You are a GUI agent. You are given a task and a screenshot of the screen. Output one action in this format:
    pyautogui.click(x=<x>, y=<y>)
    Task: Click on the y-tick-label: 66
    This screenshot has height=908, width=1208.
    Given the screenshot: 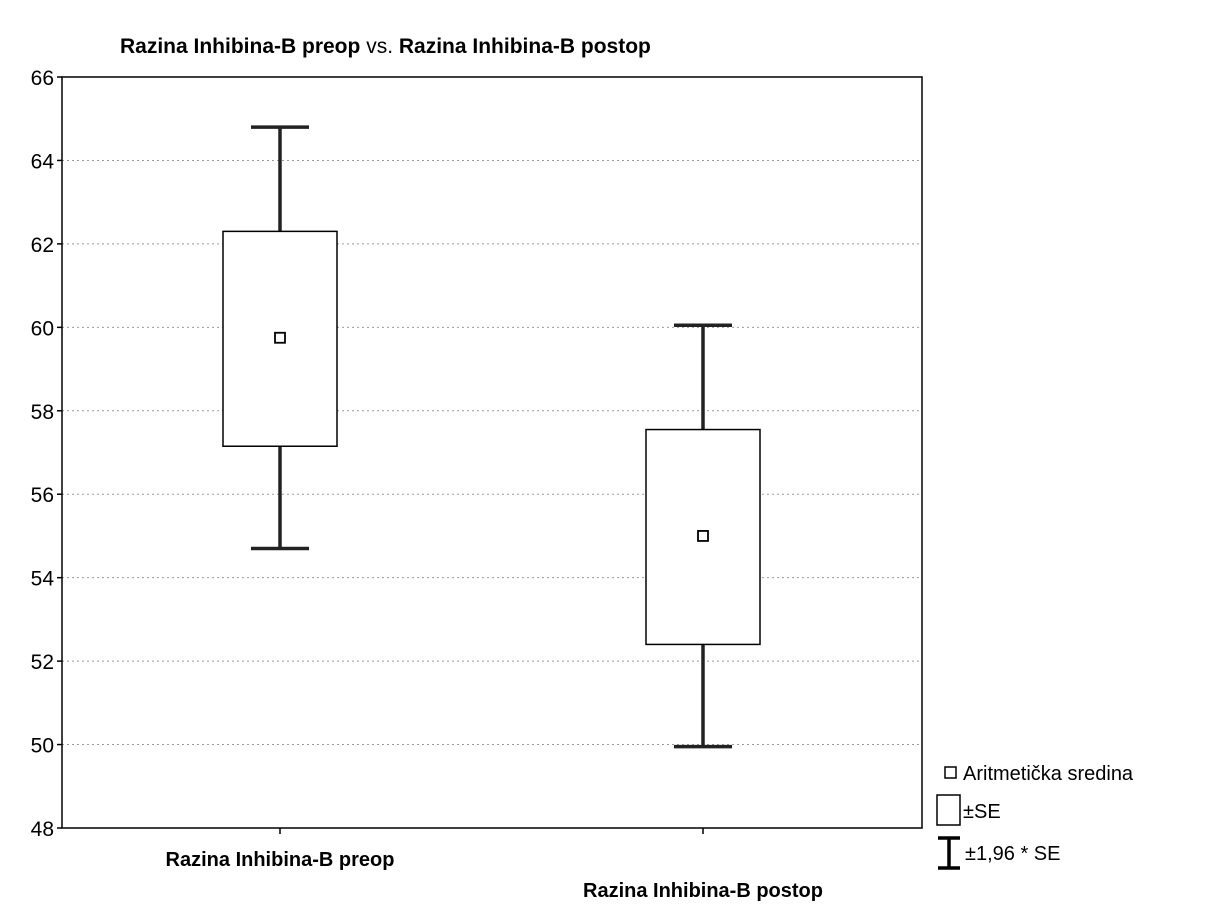 What is the action you would take?
    pyautogui.click(x=42, y=78)
    